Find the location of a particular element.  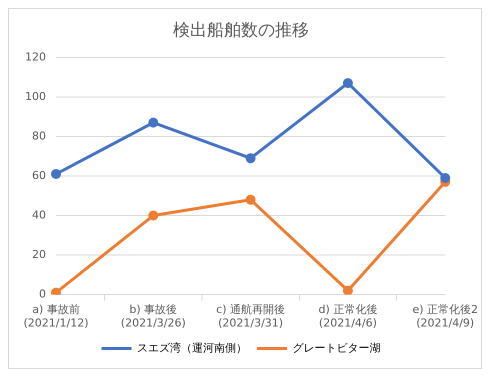

legend-label: スエズ湾（運河南側） is located at coordinates (192, 347).